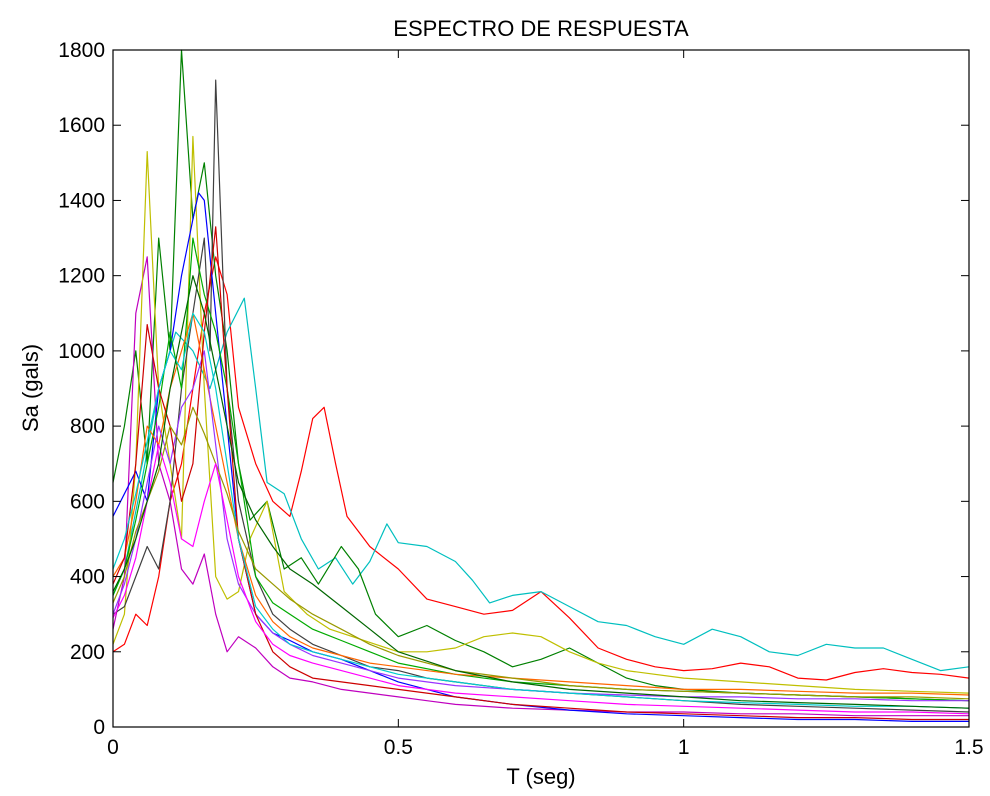 This screenshot has width=990, height=796. Describe the element at coordinates (541, 28) in the screenshot. I see `chart-title: ESPECTRO DE RESPUESTA` at that location.